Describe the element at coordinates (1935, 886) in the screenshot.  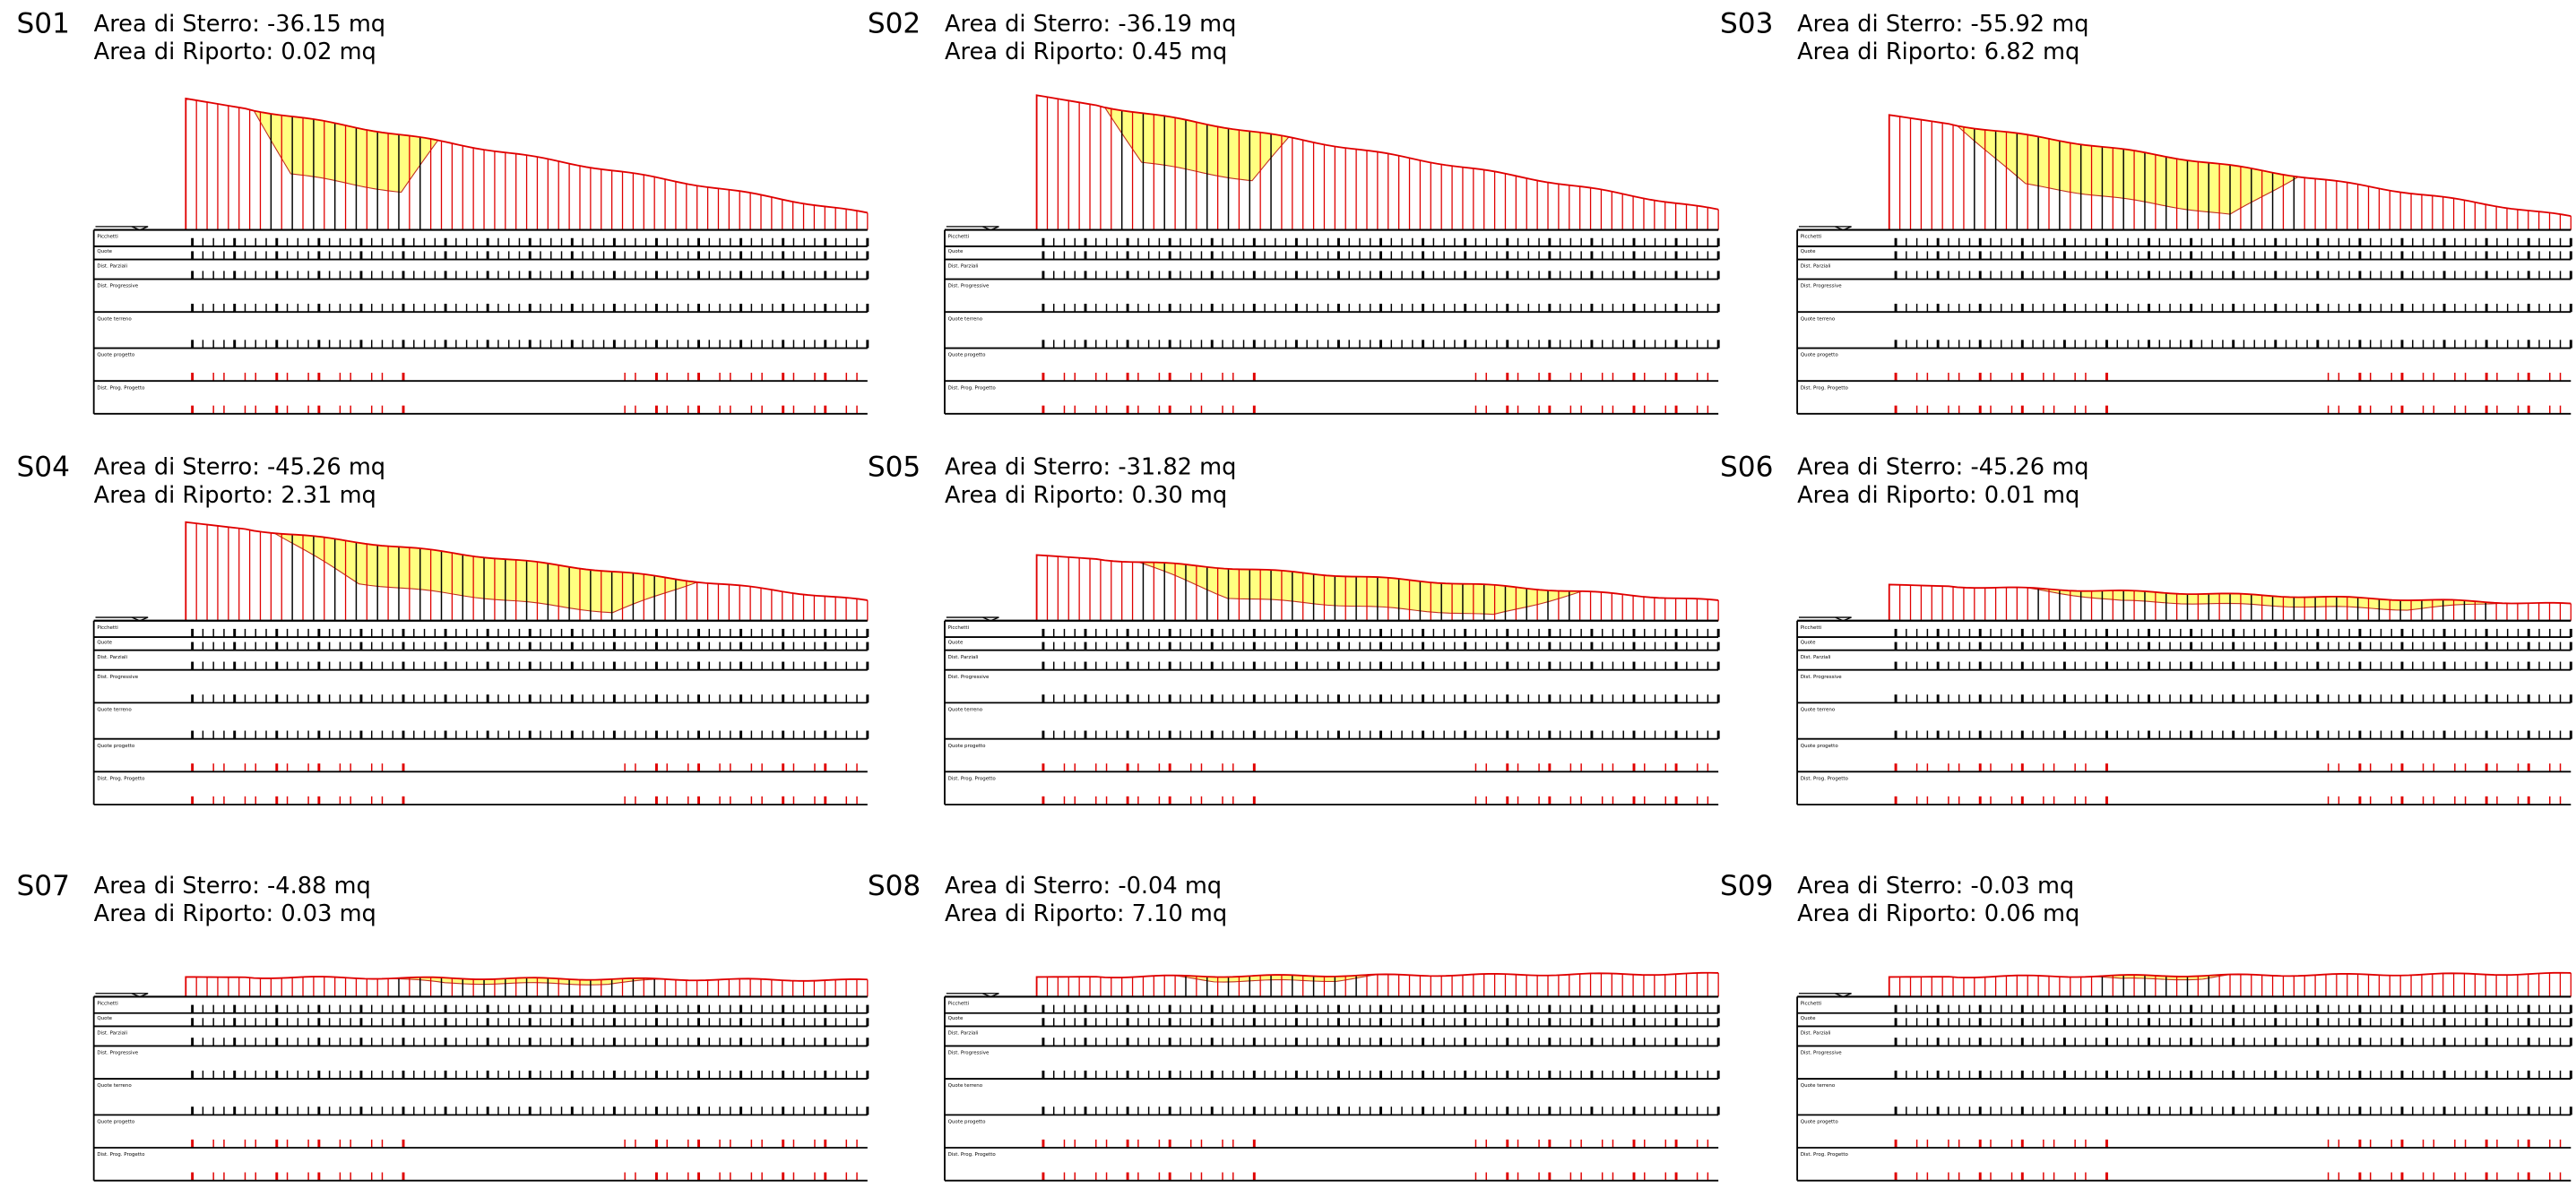
I see `area-sterro: Area di Sterro: -0.03 mq` at that location.